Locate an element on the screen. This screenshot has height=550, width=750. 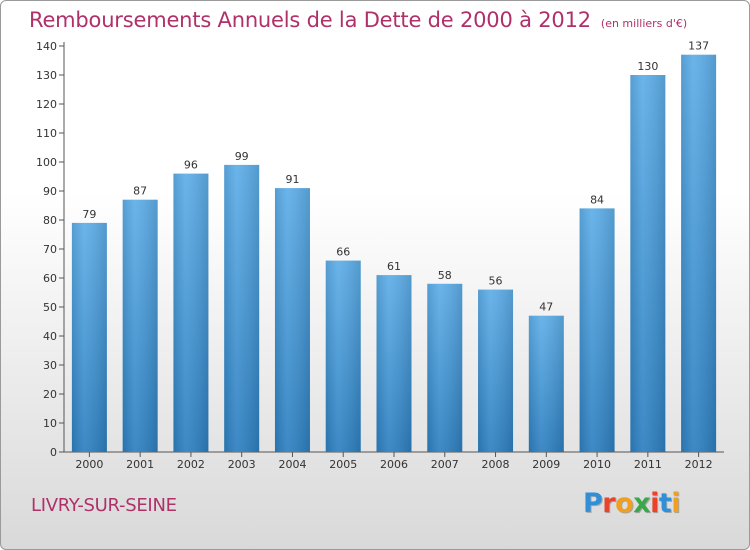
bar-shade-2012 is located at coordinates (699, 253).